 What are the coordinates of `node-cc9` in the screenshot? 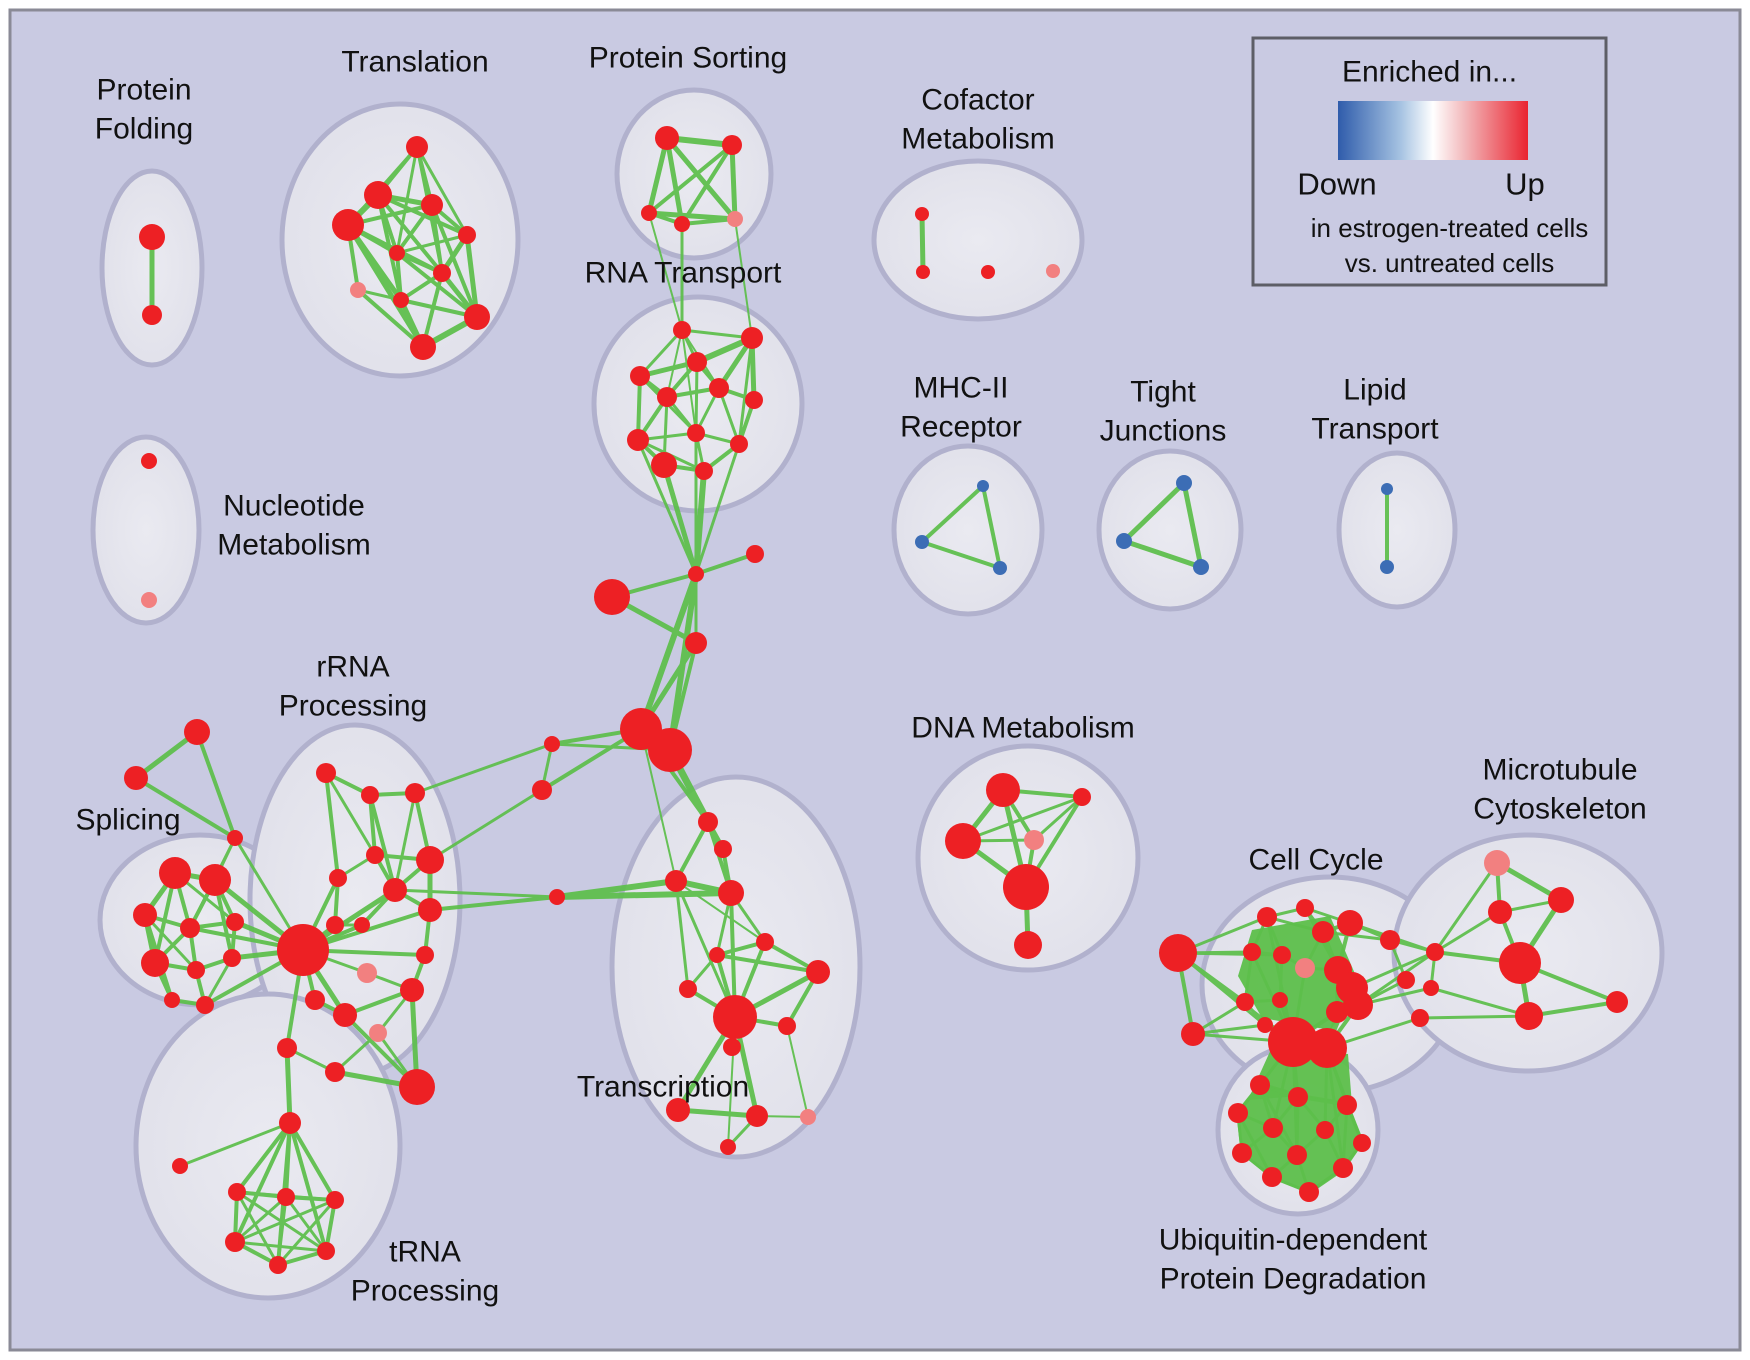 It's located at (1358, 1005).